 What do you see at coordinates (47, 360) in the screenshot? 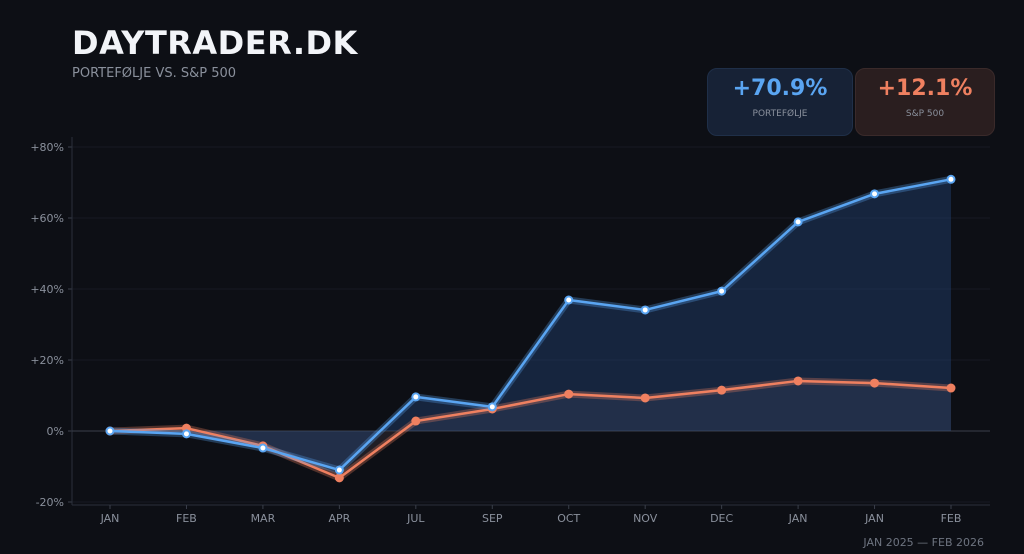
I see `y-tick-label: +20%` at bounding box center [47, 360].